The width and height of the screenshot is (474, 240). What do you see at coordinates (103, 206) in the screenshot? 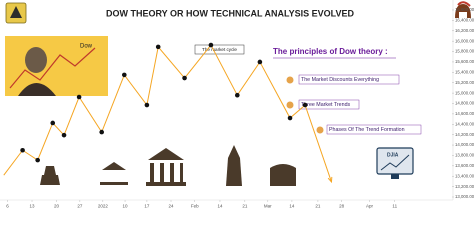
I see `x-tick-label: 2022` at bounding box center [103, 206].